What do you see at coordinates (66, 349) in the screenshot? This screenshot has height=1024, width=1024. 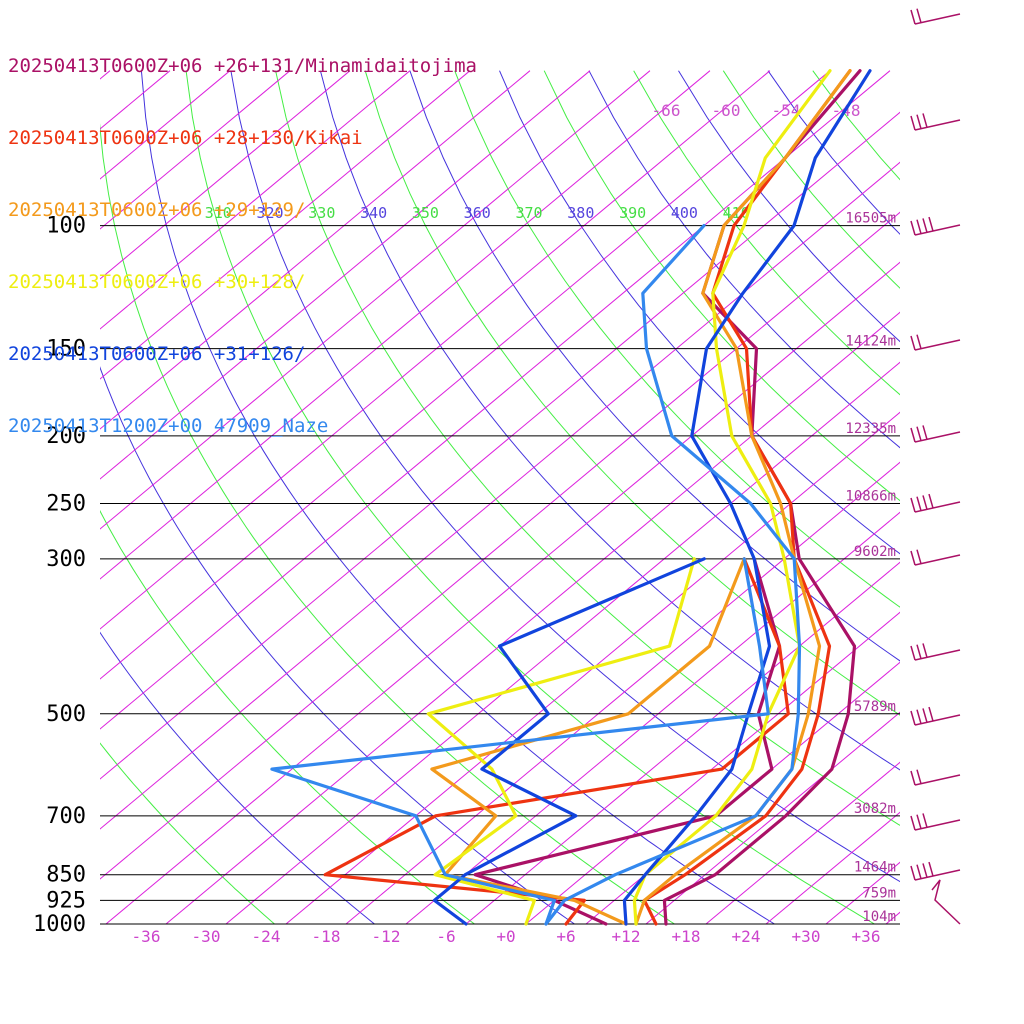 I see `pressure-label: 150` at bounding box center [66, 349].